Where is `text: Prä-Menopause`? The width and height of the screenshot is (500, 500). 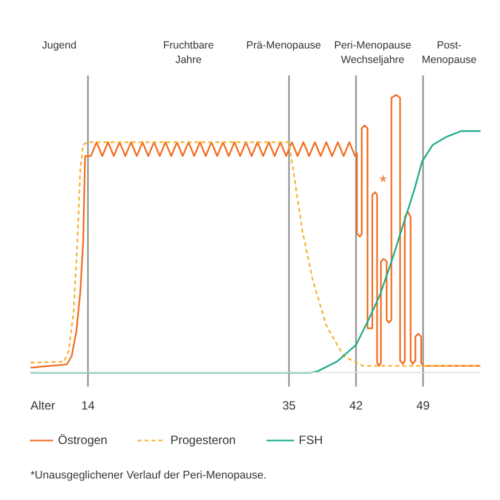
text: Prä-Menopause is located at coordinates (284, 45).